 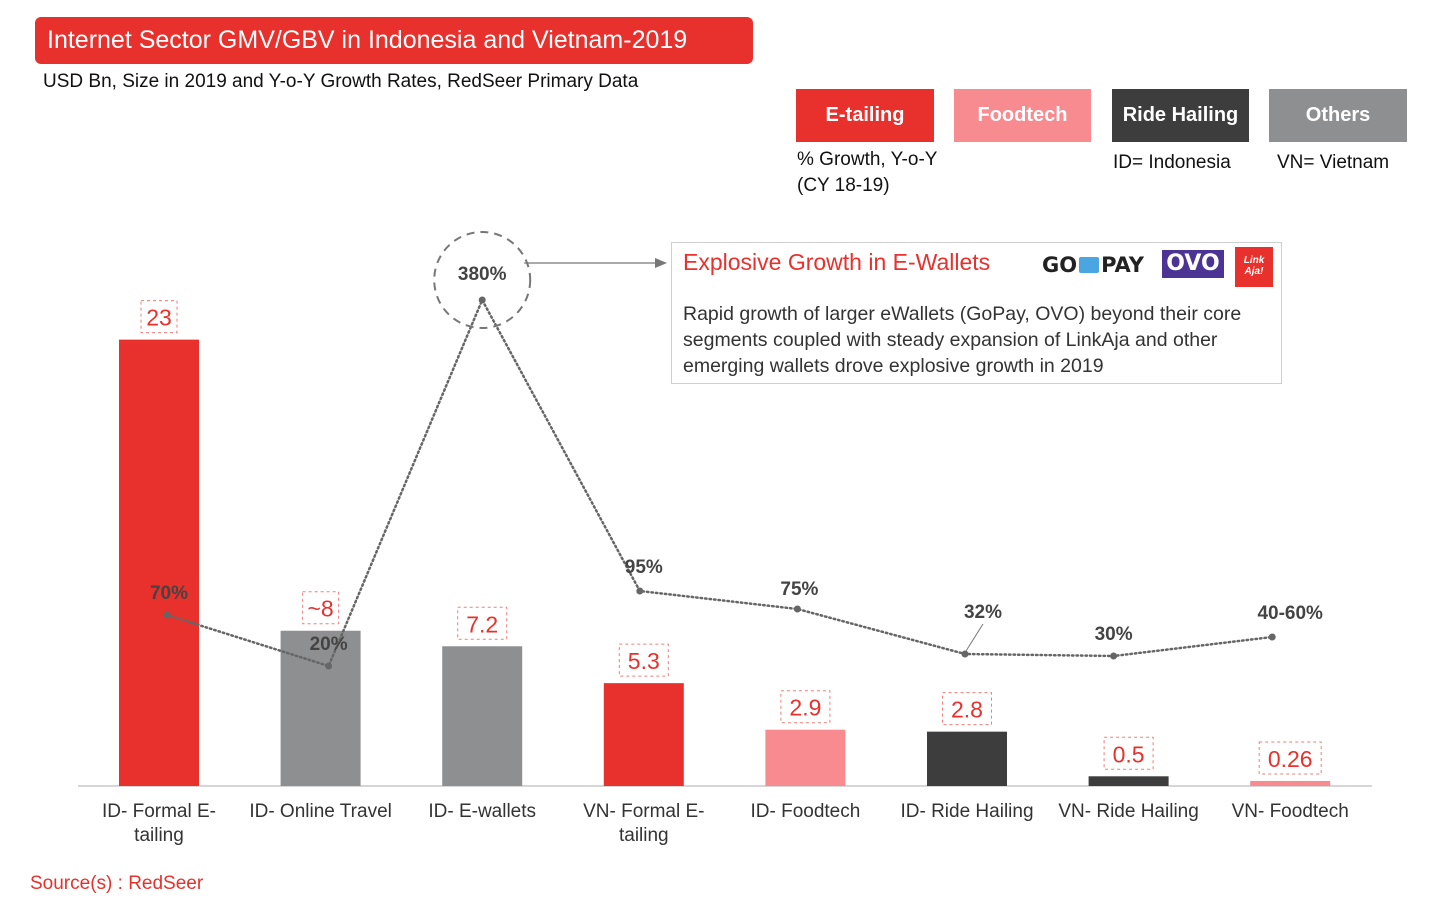 What do you see at coordinates (799, 589) in the screenshot?
I see `growth-label-id-foodtech: 75%` at bounding box center [799, 589].